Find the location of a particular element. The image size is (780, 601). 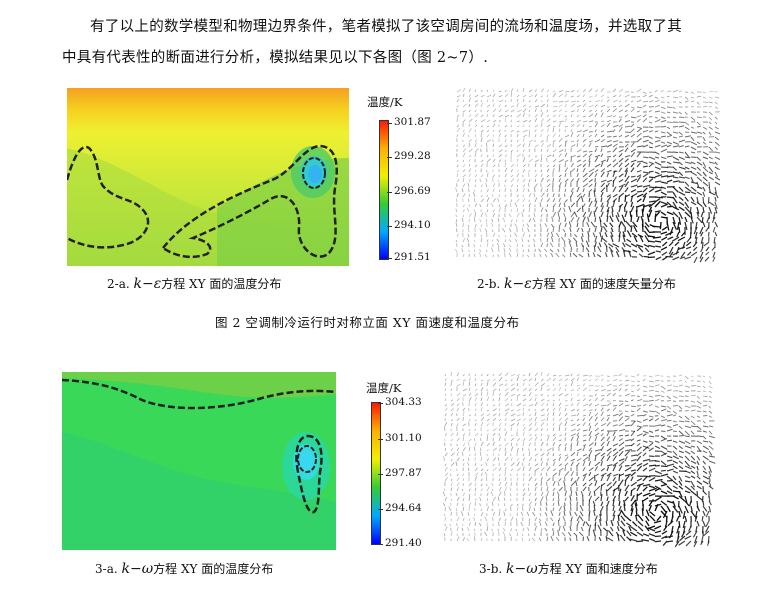

fig3a-caption-prefix: 3-a. is located at coordinates (106, 569).